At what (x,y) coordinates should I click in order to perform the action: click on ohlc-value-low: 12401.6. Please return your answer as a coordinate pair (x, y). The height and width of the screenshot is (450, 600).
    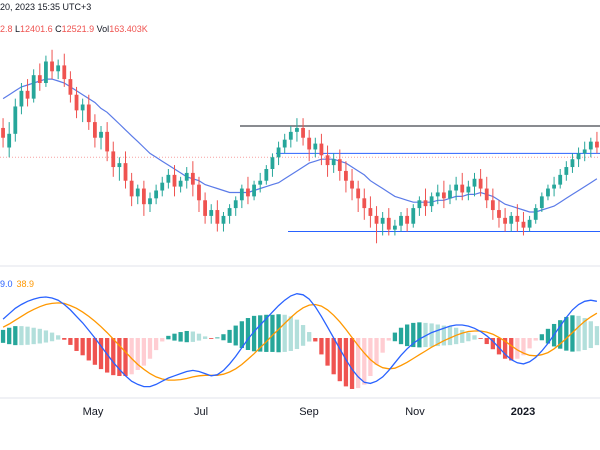
    Looking at the image, I should click on (36, 29).